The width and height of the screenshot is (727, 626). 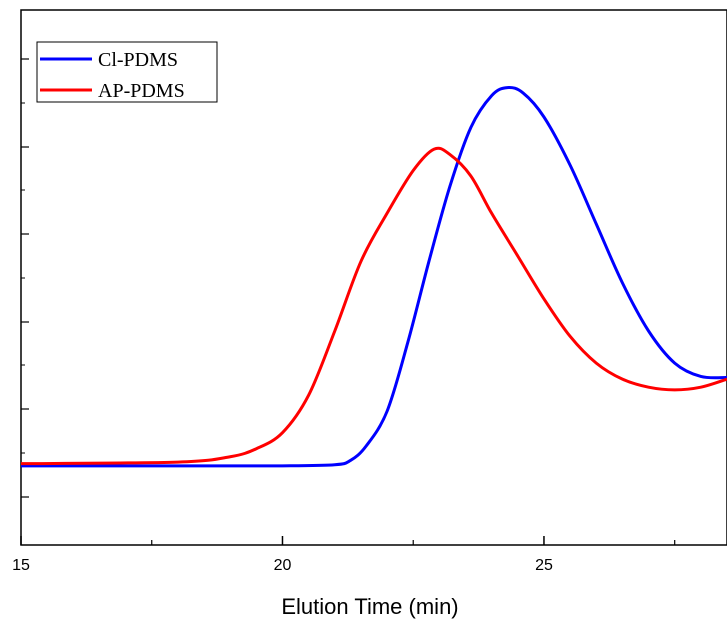 What do you see at coordinates (138, 60) in the screenshot?
I see `legend-label-cl-pdms: Cl-PDMS` at bounding box center [138, 60].